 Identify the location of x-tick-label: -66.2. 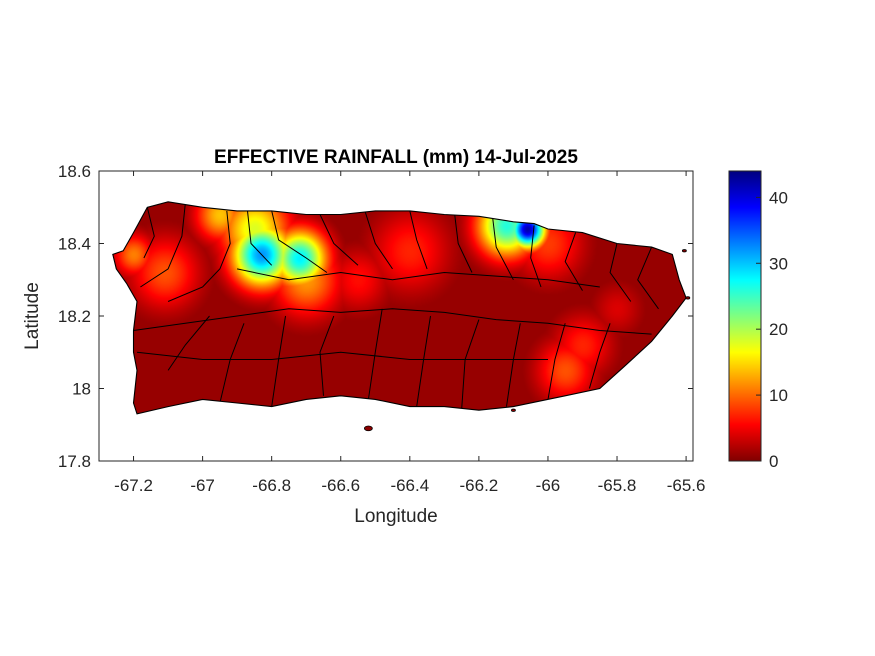
(479, 485).